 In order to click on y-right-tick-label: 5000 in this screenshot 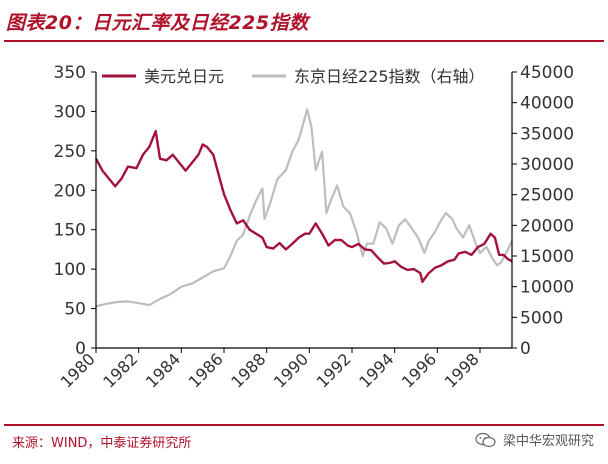, I will do `click(541, 318)`.